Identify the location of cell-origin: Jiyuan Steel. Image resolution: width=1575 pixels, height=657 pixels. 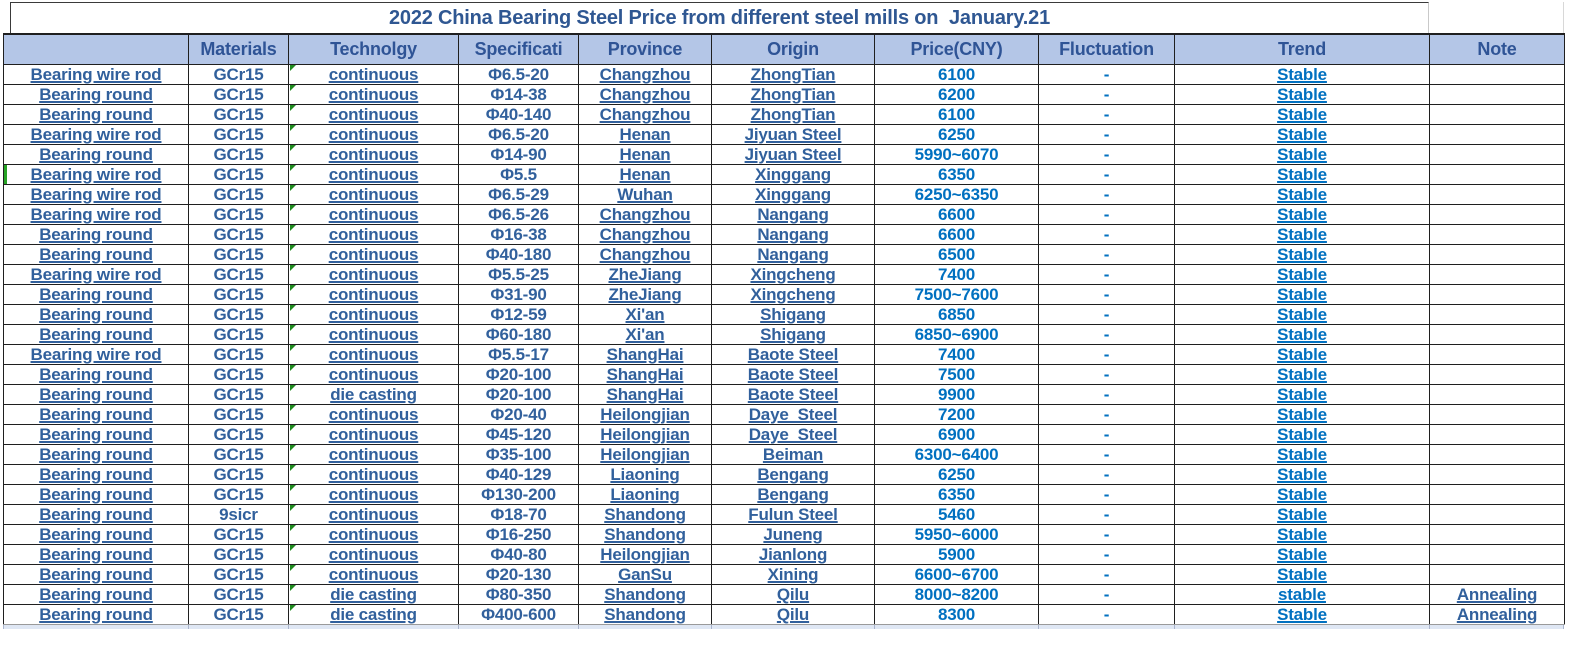
(793, 134).